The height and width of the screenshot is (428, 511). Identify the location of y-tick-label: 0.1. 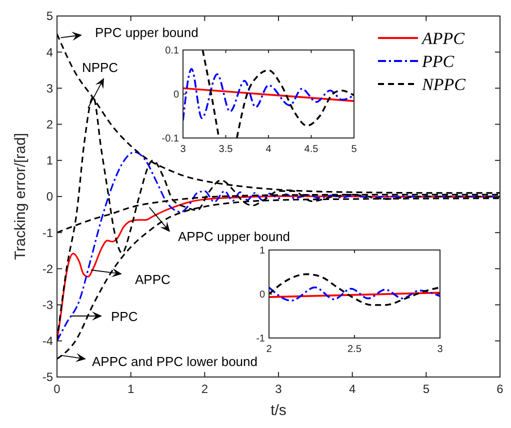
(172, 51).